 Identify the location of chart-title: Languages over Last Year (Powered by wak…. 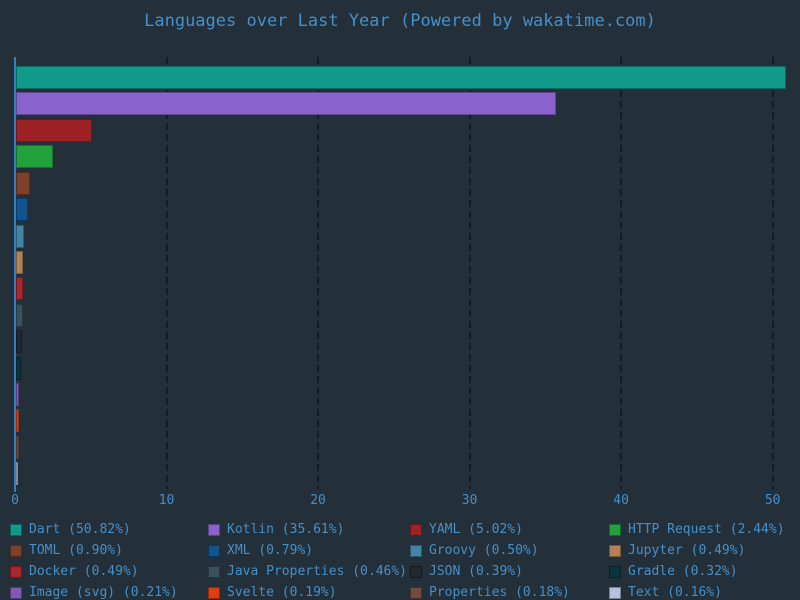
(400, 21).